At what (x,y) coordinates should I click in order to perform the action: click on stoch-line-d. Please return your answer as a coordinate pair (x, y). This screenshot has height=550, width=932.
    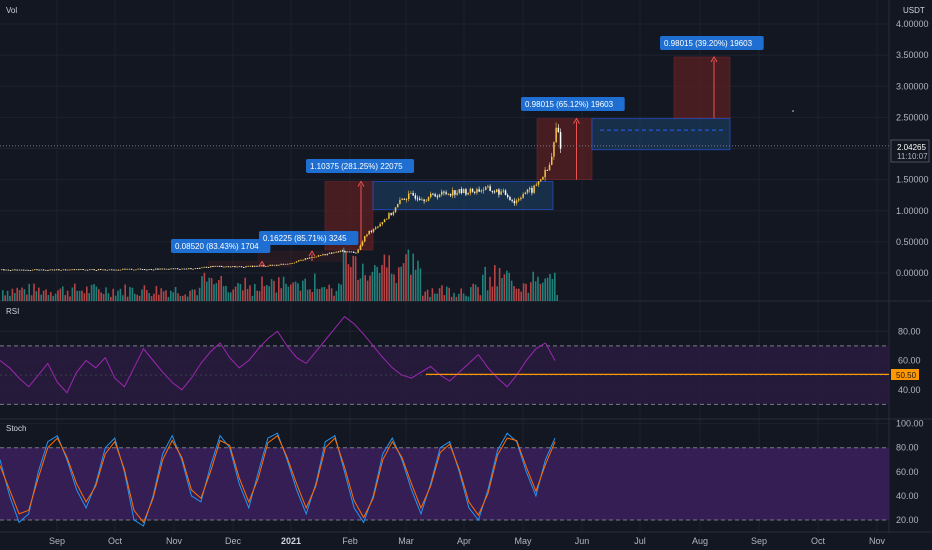
    Looking at the image, I should click on (278, 479).